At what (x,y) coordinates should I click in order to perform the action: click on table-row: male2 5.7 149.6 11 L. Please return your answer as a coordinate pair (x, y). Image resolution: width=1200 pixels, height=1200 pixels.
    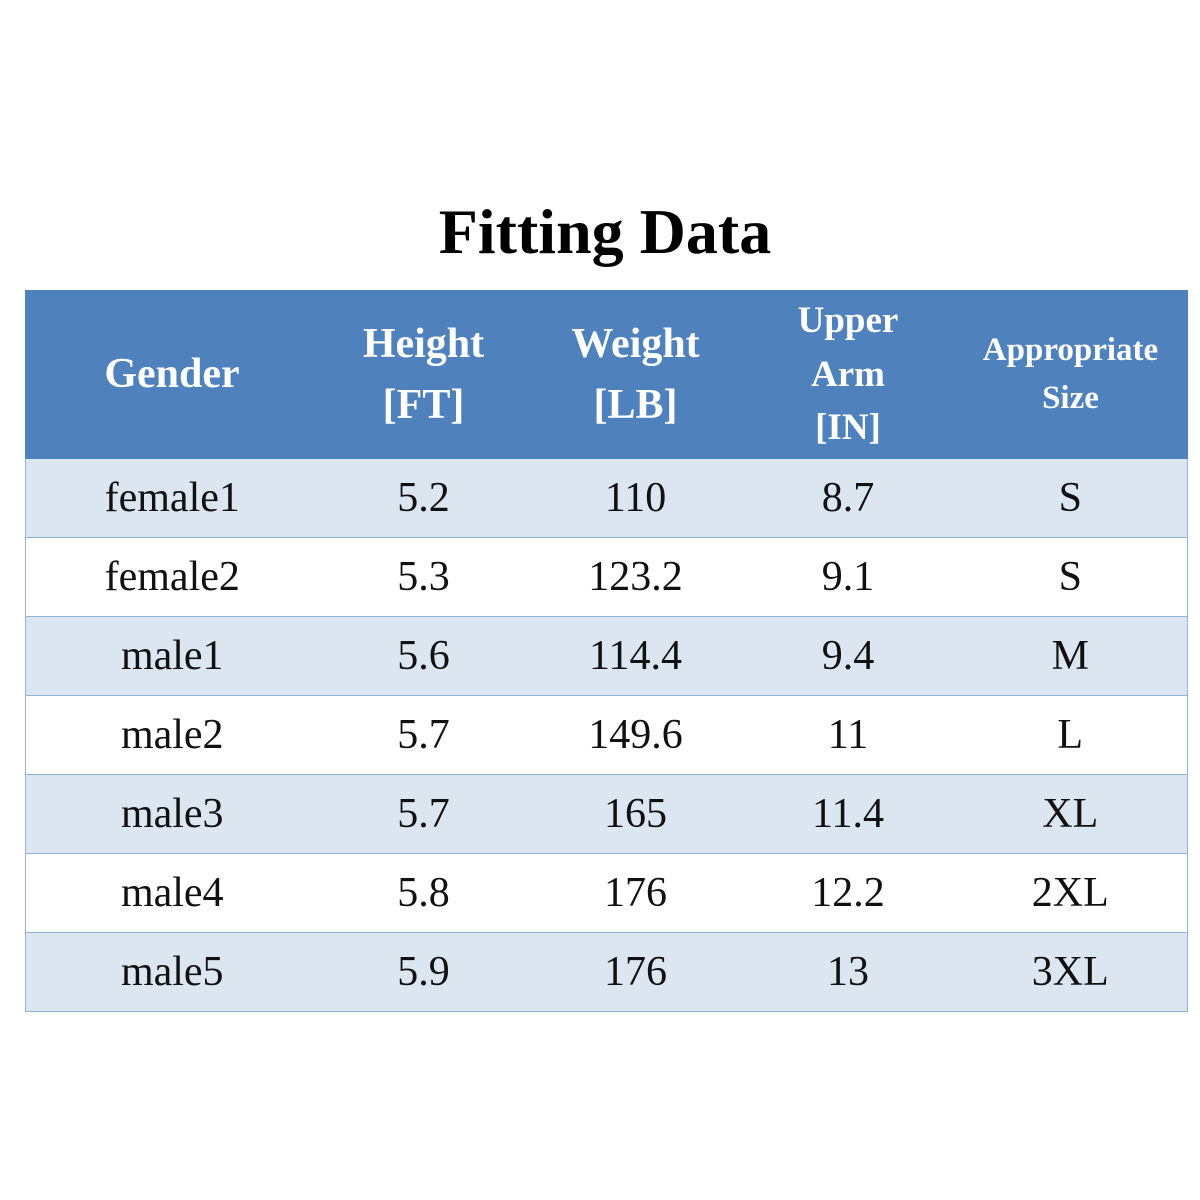
    Looking at the image, I should click on (606, 735).